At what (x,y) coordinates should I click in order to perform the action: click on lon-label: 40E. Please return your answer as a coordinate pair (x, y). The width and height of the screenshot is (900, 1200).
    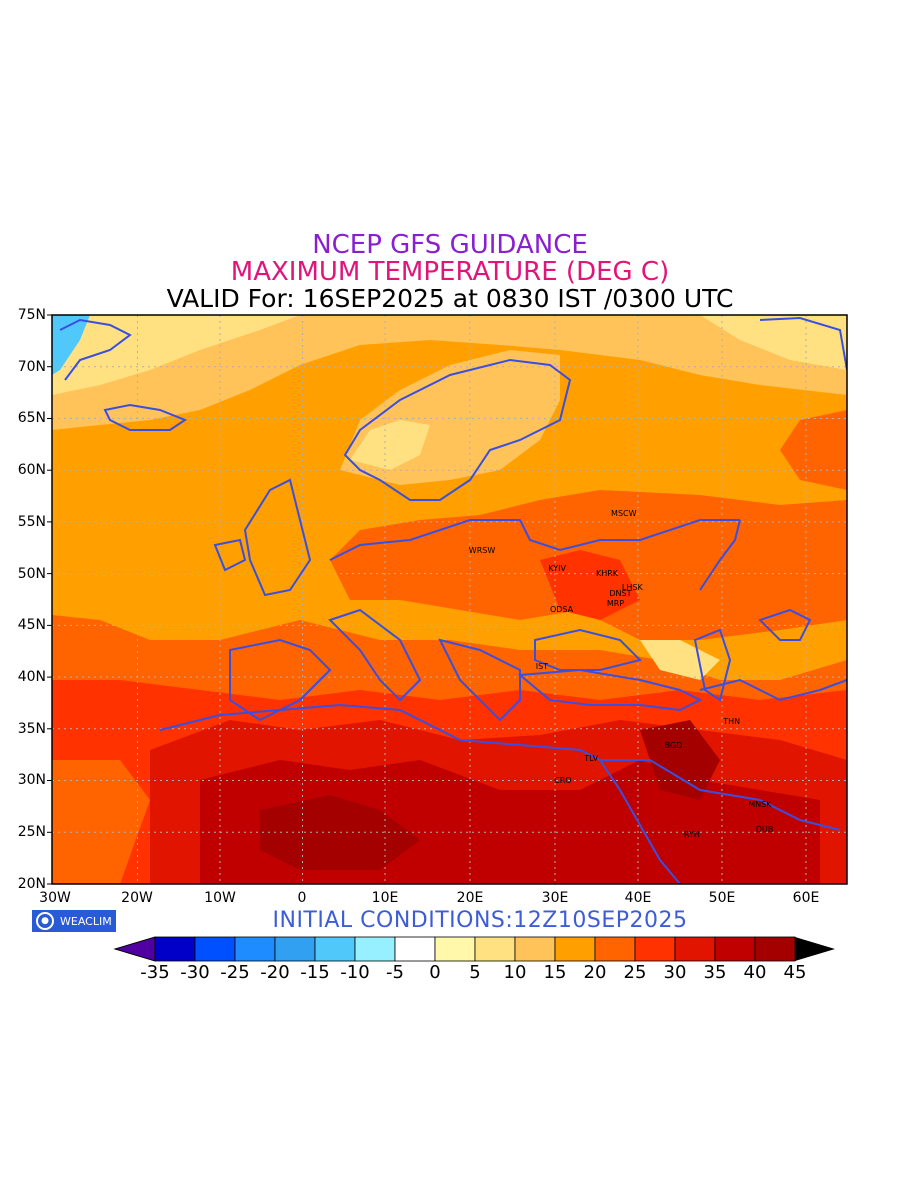
    Looking at the image, I should click on (638, 898).